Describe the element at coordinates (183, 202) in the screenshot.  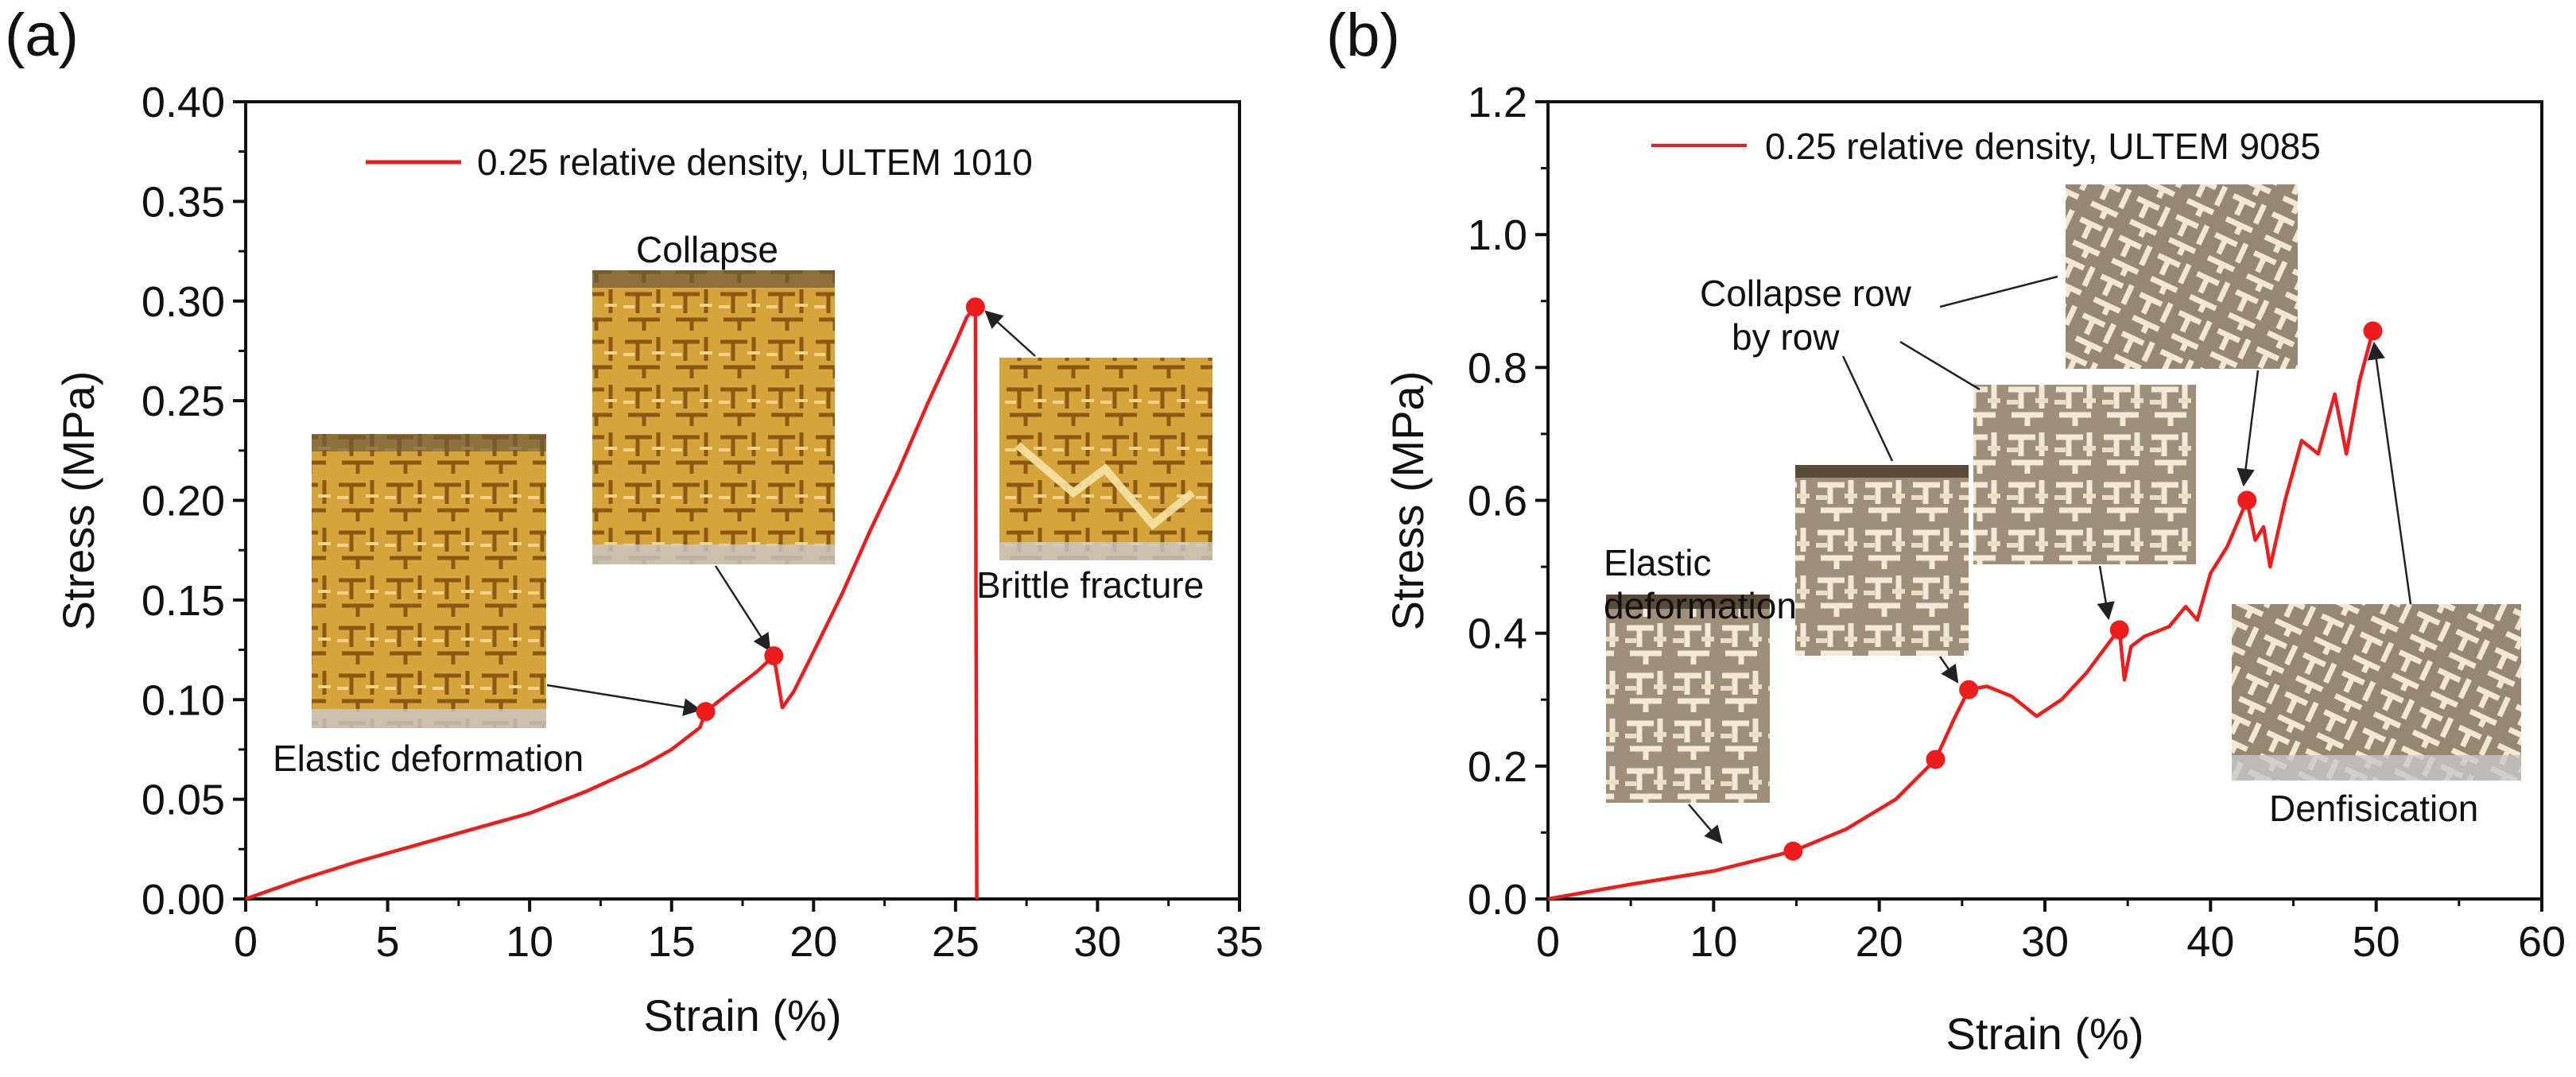
I see `panel-a-y-tick-label: 0.35` at that location.